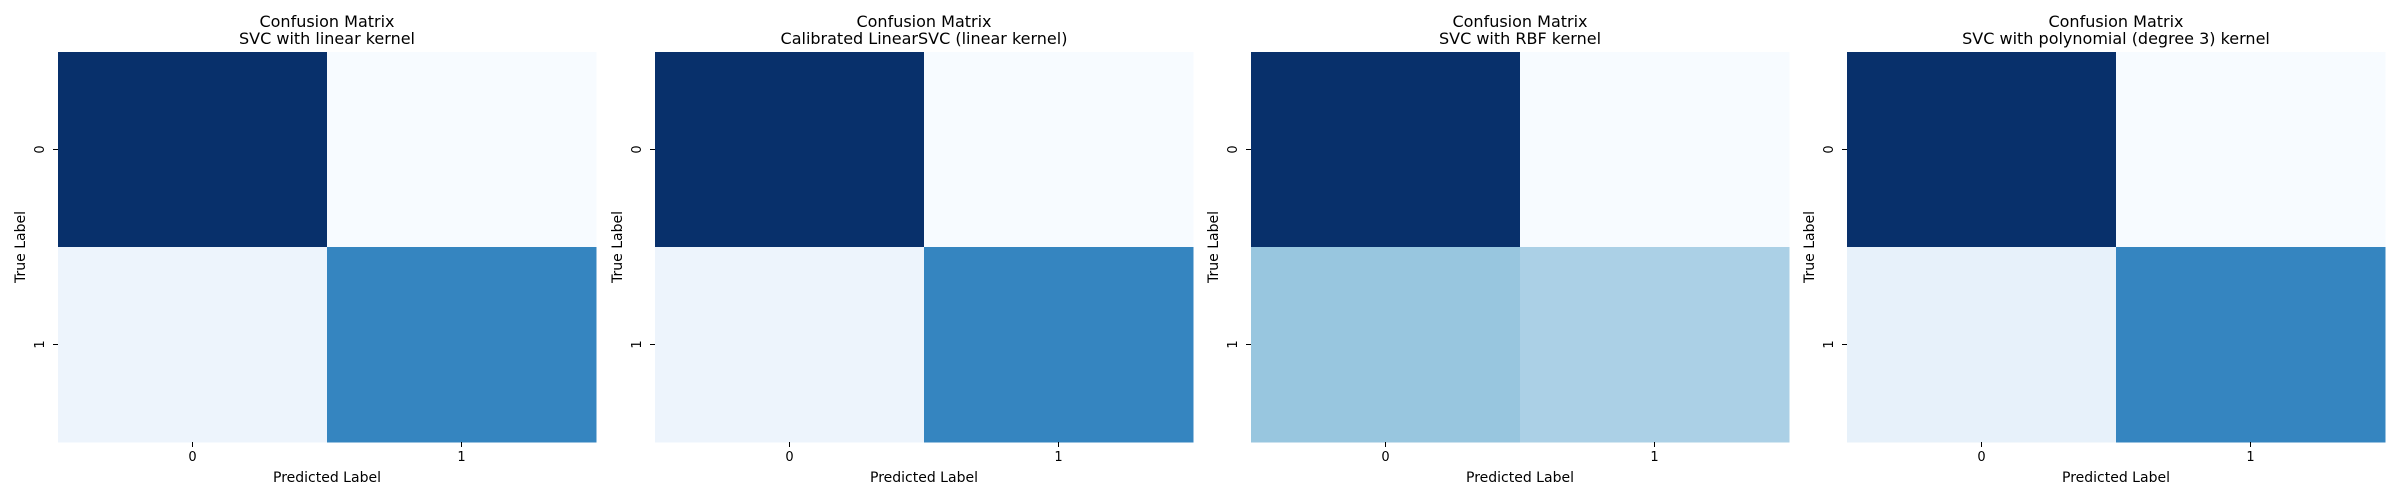  Describe the element at coordinates (2116, 38) in the screenshot. I see `chart-subtitle: SVC with polynomial (degree 3) kernel` at that location.